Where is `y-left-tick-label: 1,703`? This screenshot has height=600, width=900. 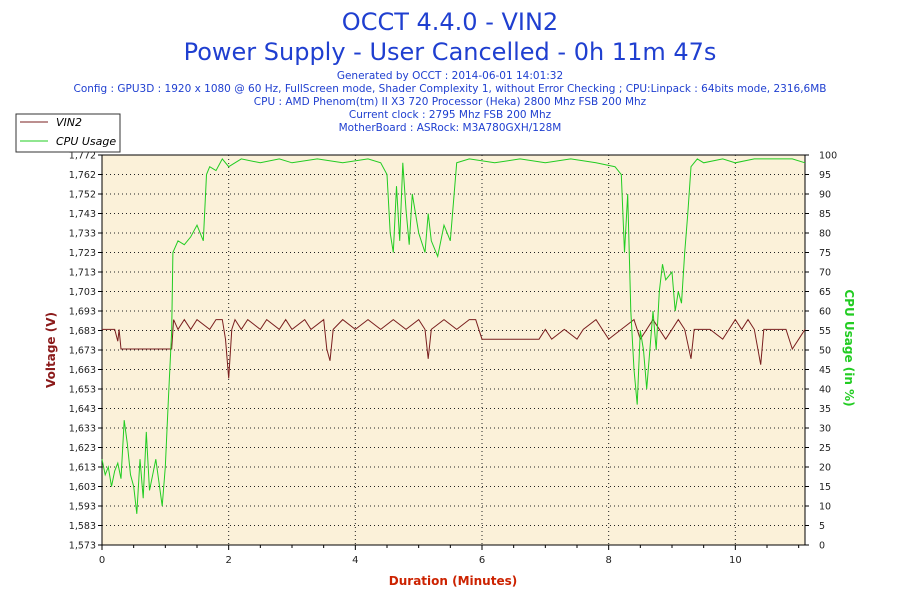
y-left-tick-label: 1,703 is located at coordinates (82, 292).